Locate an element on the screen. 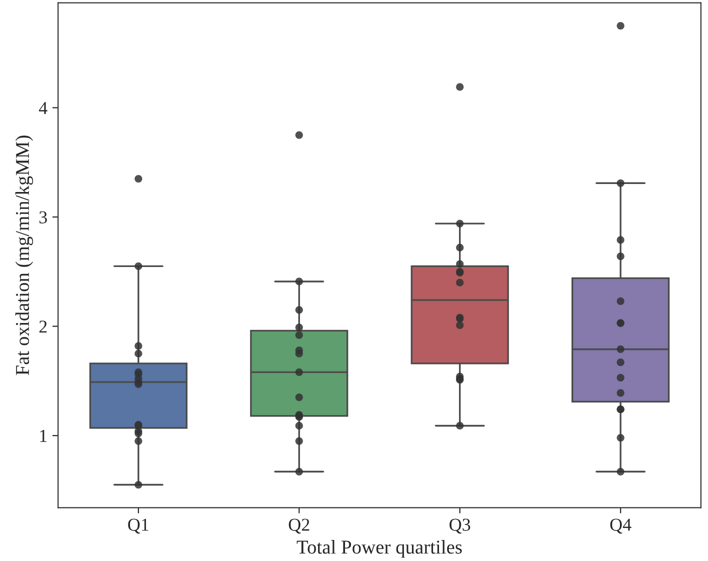 This screenshot has width=708, height=561. x-tick-label: Q1 is located at coordinates (138, 526).